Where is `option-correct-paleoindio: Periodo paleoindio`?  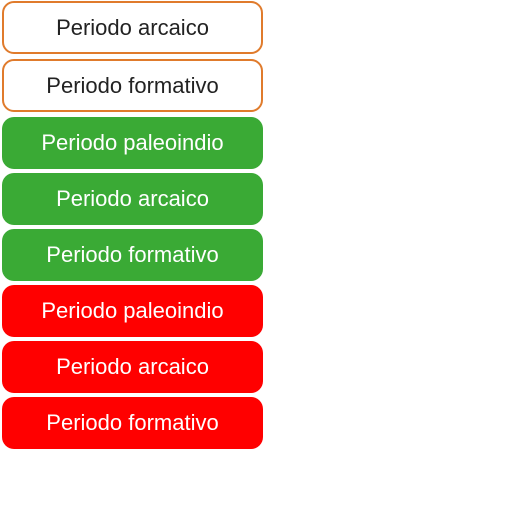
option-correct-paleoindio: Periodo paleoindio is located at coordinates (132, 143).